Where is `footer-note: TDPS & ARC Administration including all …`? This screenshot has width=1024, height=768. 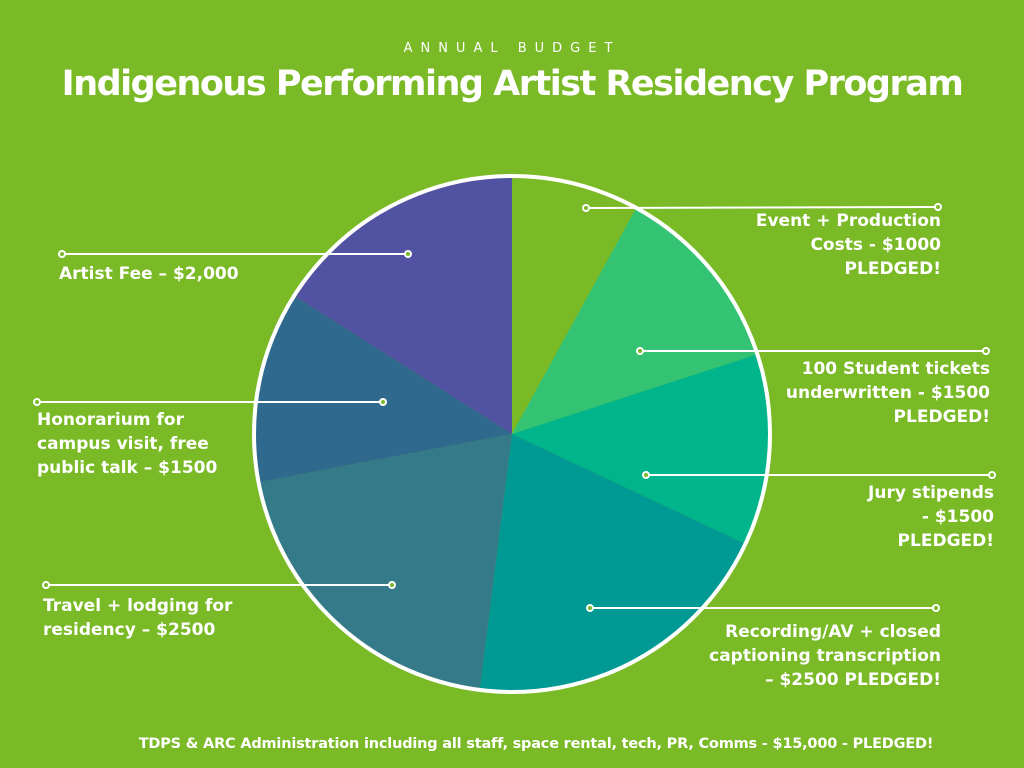
footer-note: TDPS & ARC Administration including all … is located at coordinates (536, 744).